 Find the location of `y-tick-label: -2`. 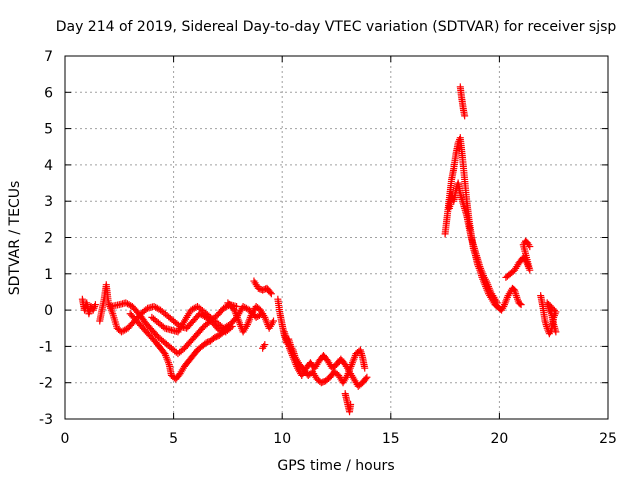

y-tick-label: -2 is located at coordinates (46, 384).